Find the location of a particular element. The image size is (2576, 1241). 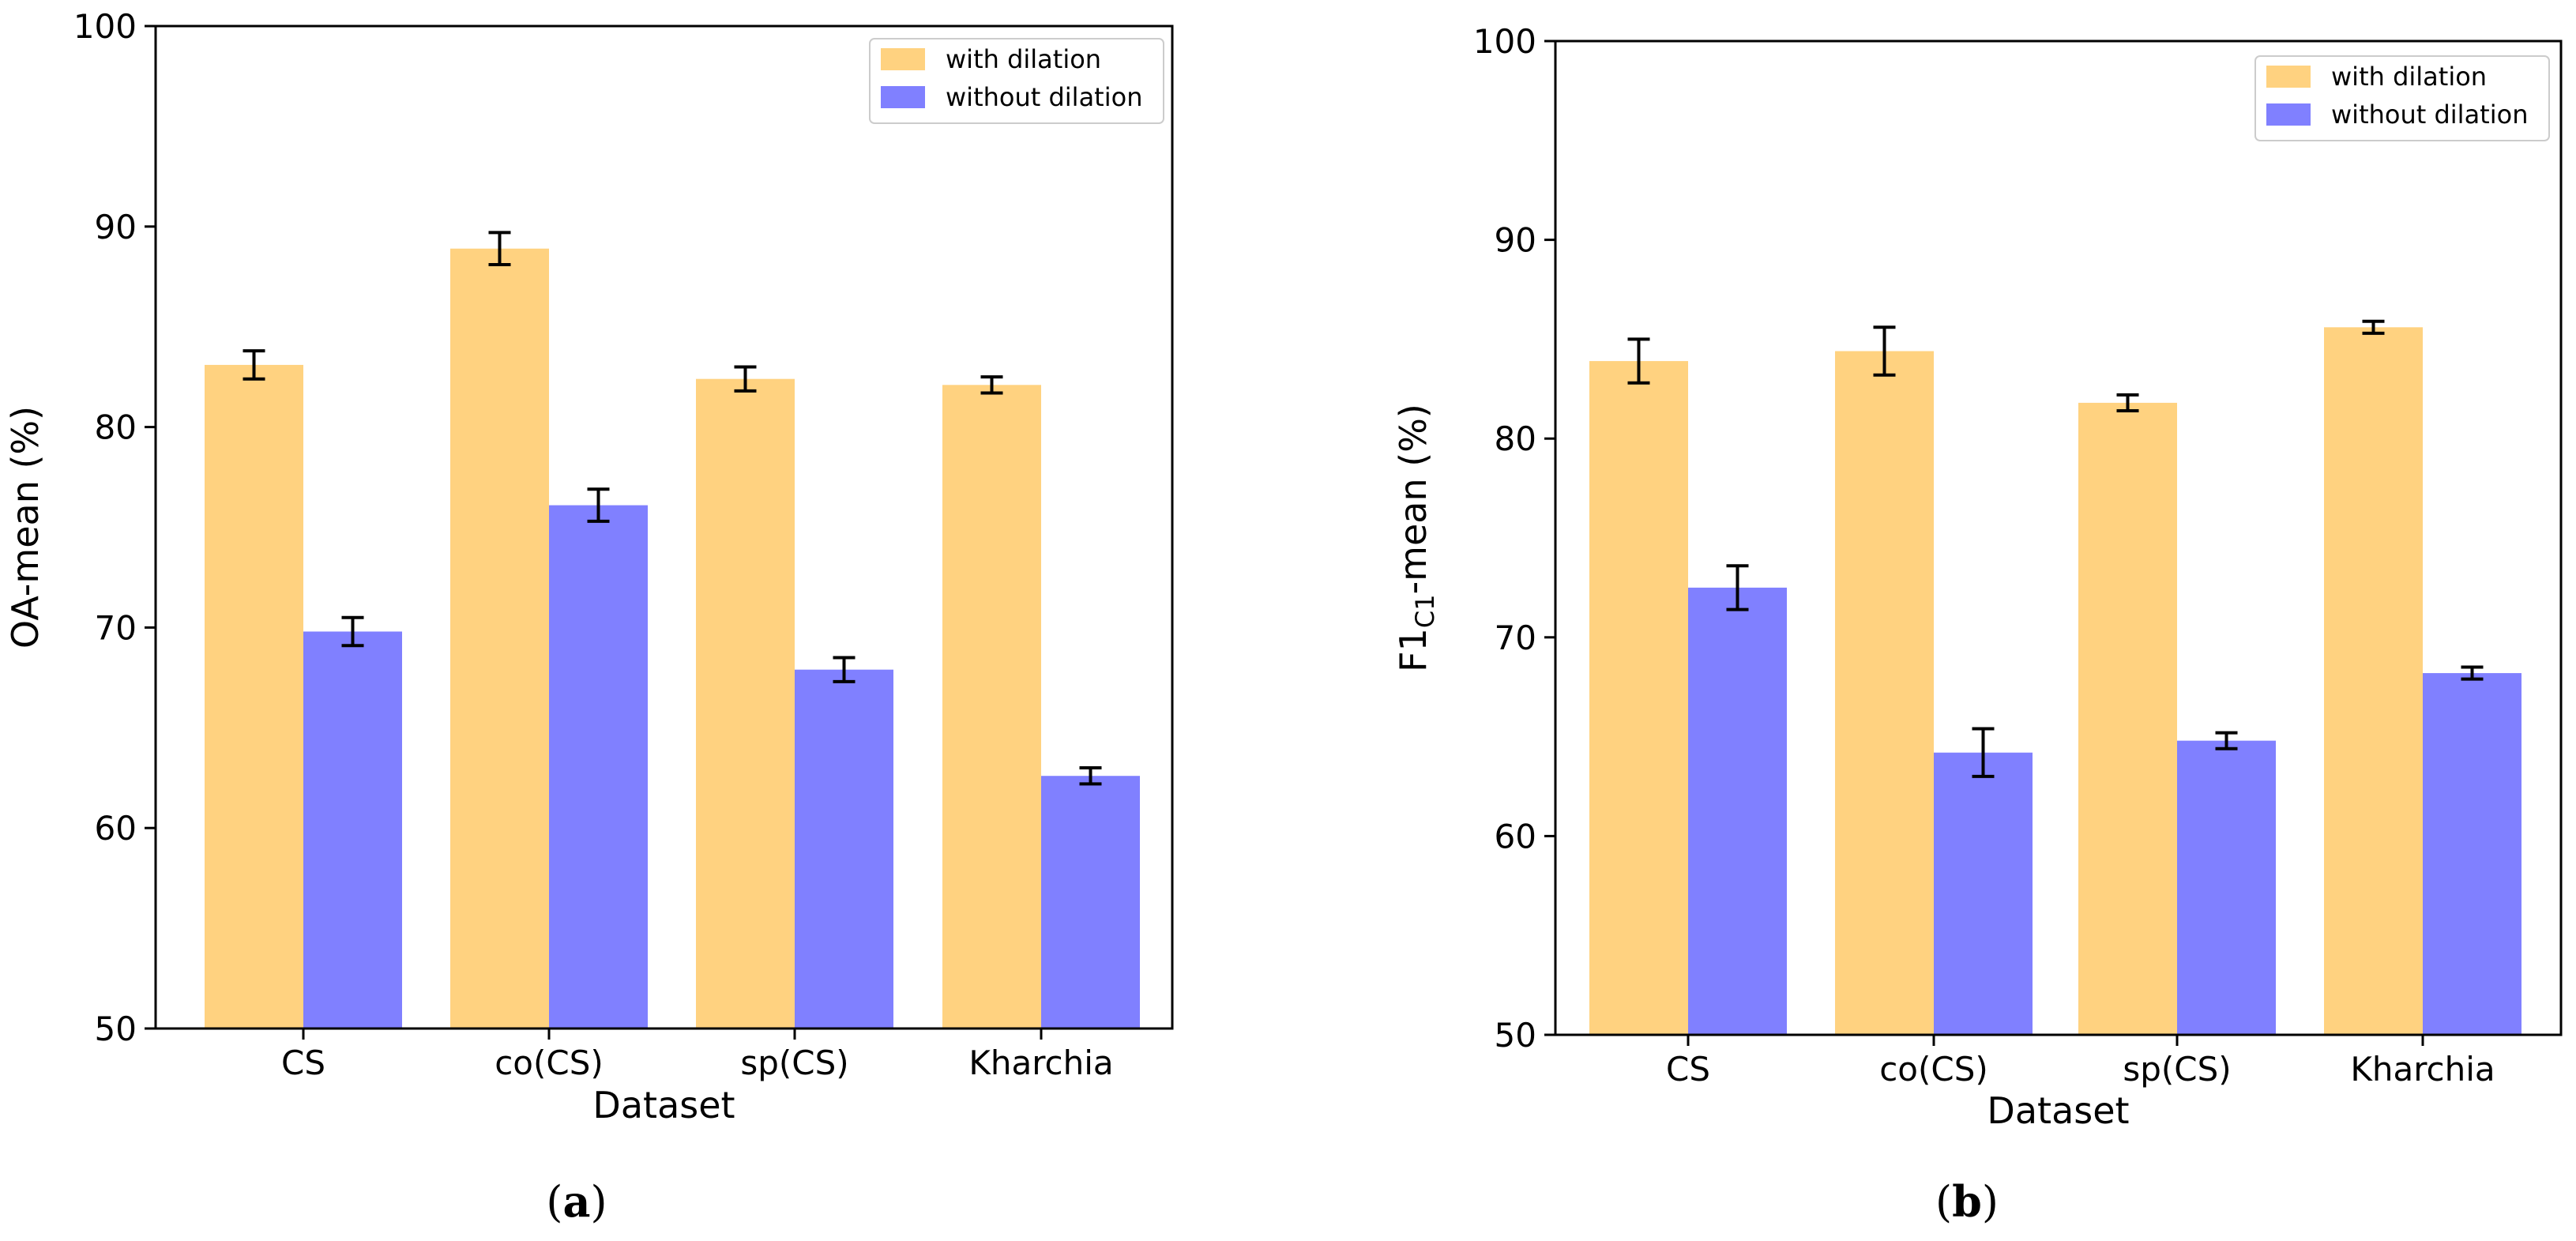

panel-label: (b) is located at coordinates (1967, 1201).